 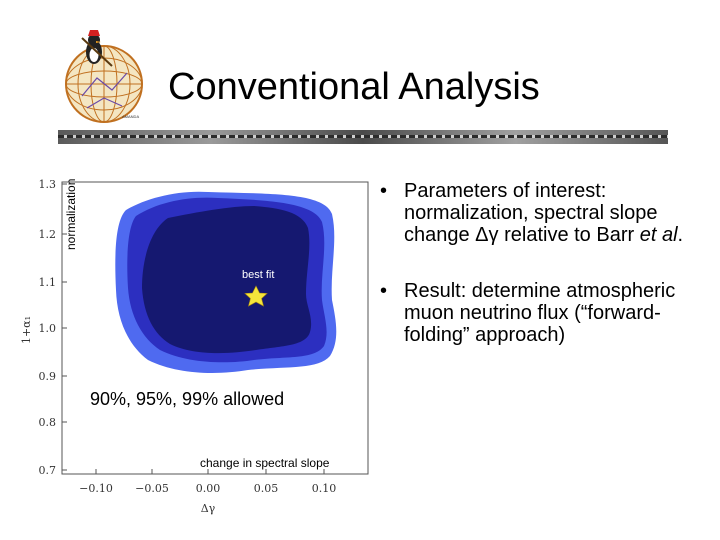 What do you see at coordinates (208, 508) in the screenshot?
I see `x-axis-label: Δγ` at bounding box center [208, 508].